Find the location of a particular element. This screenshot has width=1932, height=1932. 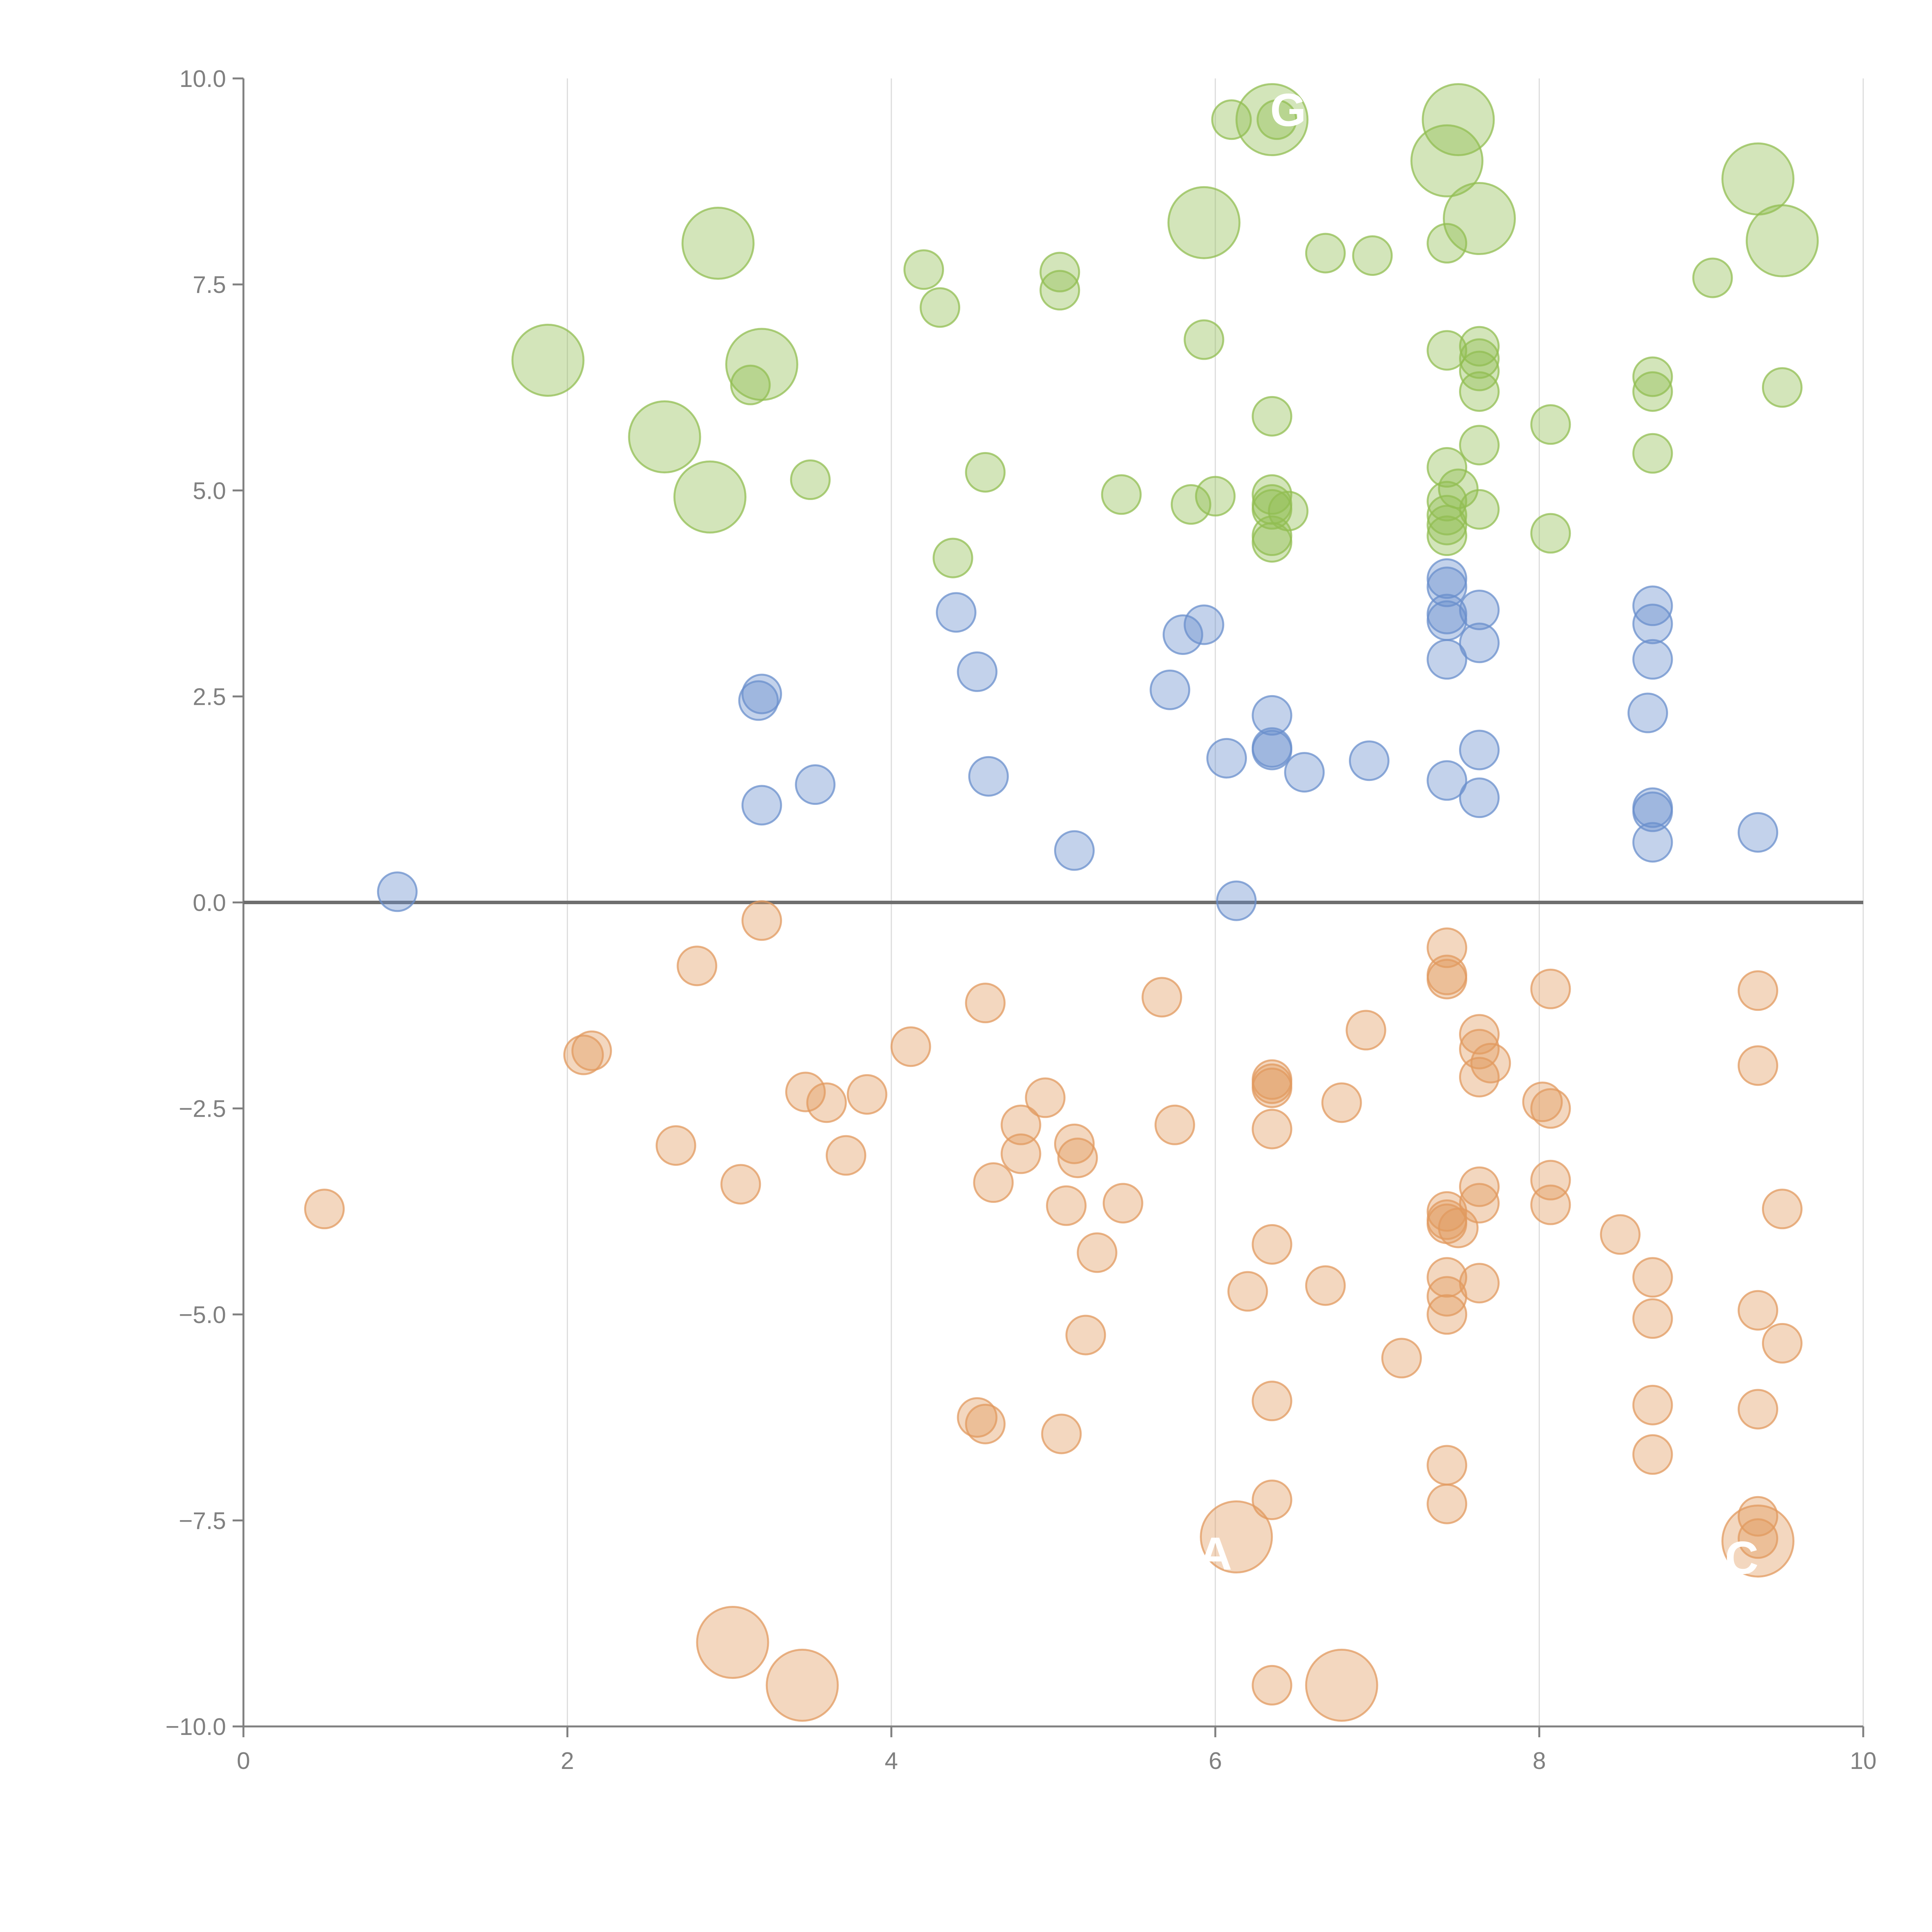

y-tick-label: 2.5 is located at coordinates (209, 697).